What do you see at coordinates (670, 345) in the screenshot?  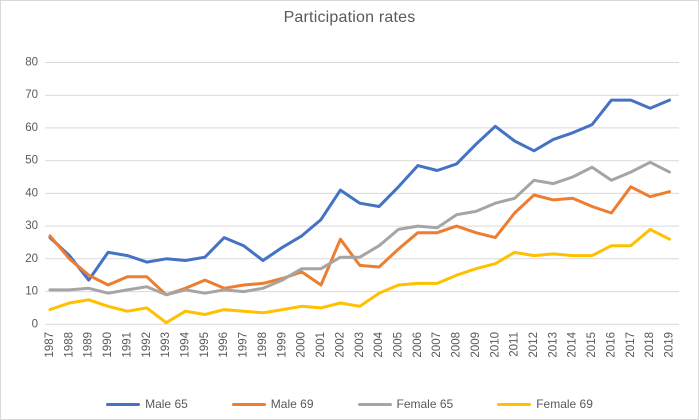 I see `x-axis-tick-label: 2019` at bounding box center [670, 345].